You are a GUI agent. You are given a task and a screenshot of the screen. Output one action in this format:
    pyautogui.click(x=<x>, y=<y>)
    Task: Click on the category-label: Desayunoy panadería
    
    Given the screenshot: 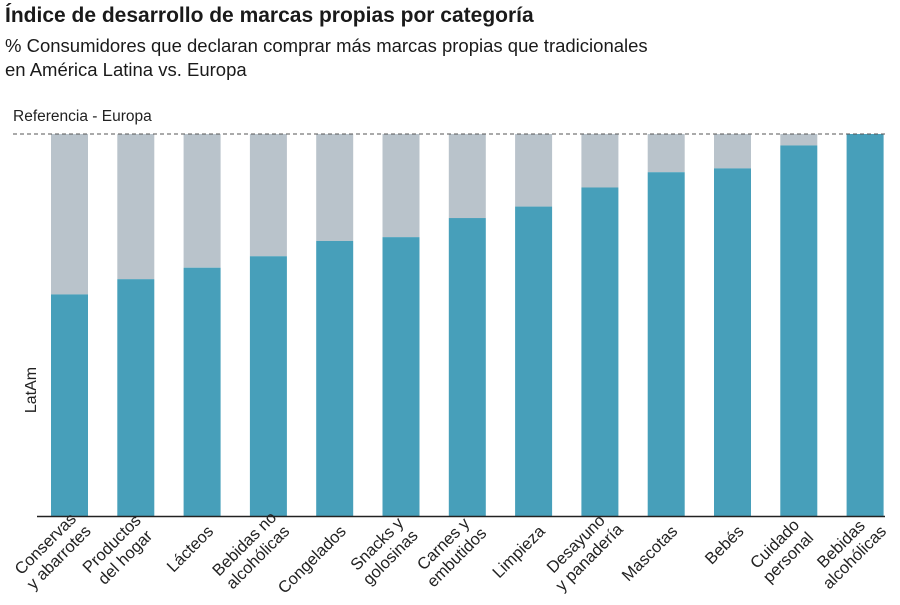 What is the action you would take?
    pyautogui.click(x=583, y=550)
    